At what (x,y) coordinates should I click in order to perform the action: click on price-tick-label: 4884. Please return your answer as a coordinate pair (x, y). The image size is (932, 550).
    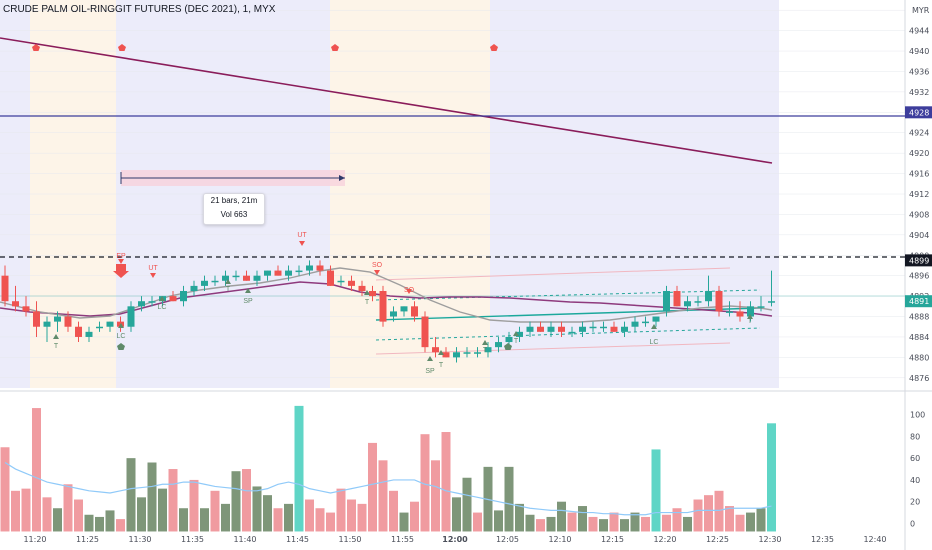
    Looking at the image, I should click on (919, 337).